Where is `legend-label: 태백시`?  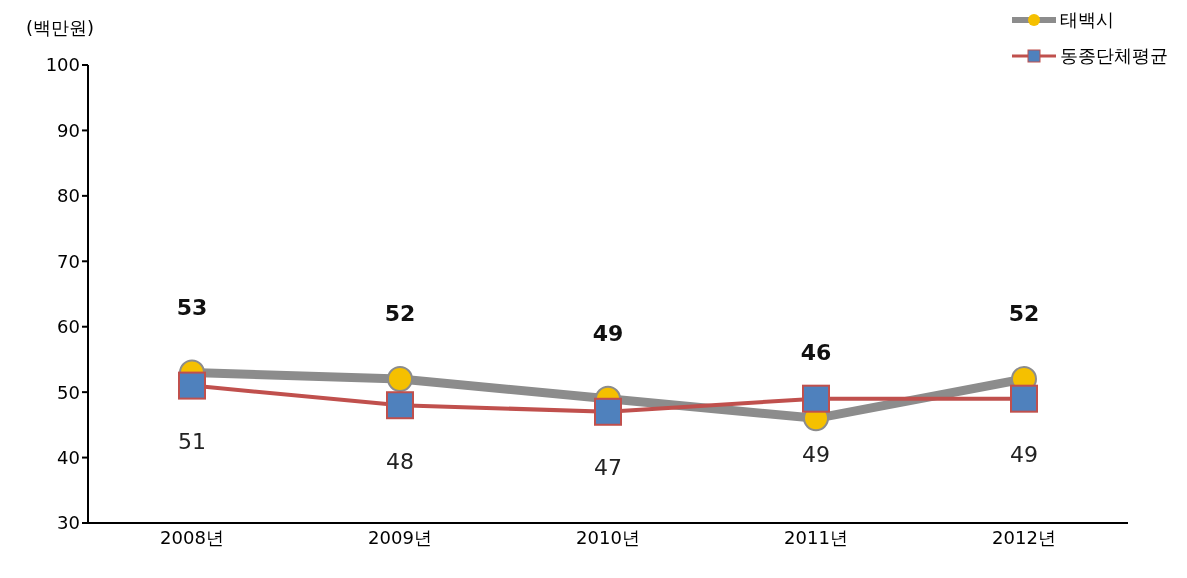
legend-label: 태백시 is located at coordinates (1087, 20).